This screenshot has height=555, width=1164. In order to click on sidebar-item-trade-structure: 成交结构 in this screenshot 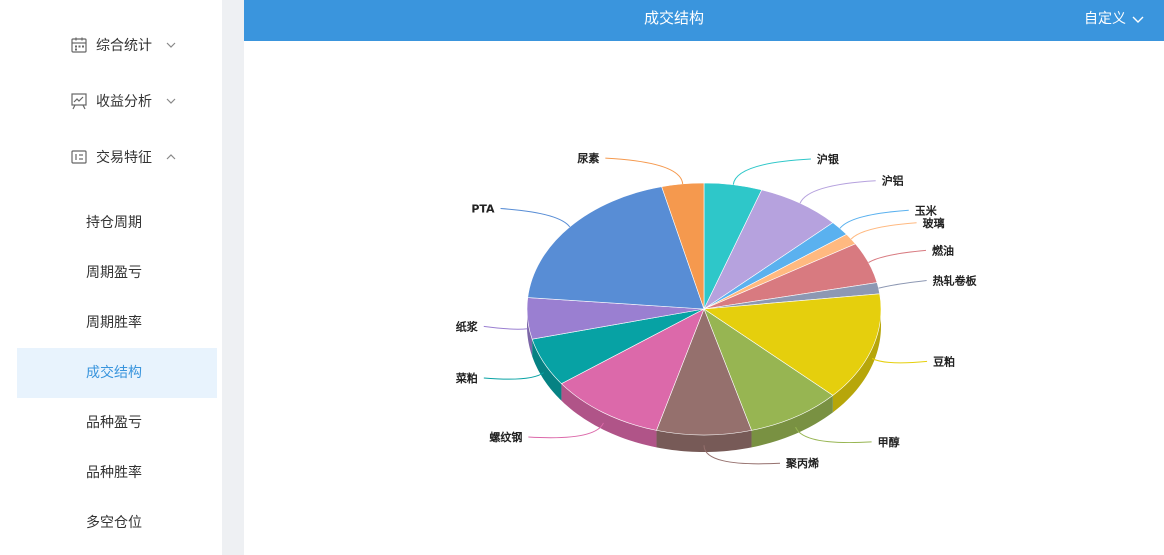, I will do `click(117, 373)`.